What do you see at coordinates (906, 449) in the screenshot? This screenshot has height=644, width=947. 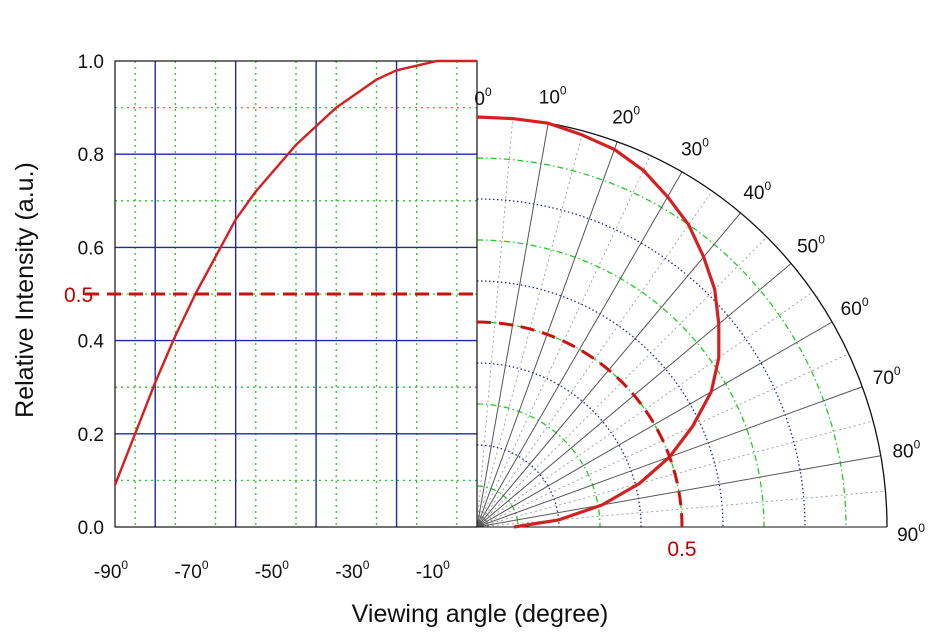 I see `polar-angle-label: 800` at bounding box center [906, 449].